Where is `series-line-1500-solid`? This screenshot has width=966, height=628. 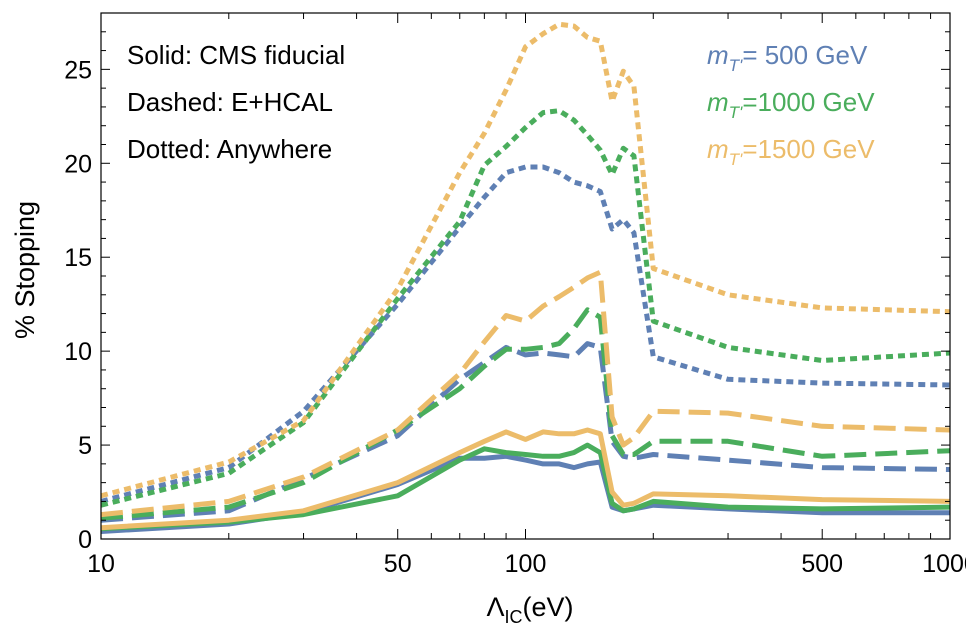
series-line-1500-solid is located at coordinates (525, 479).